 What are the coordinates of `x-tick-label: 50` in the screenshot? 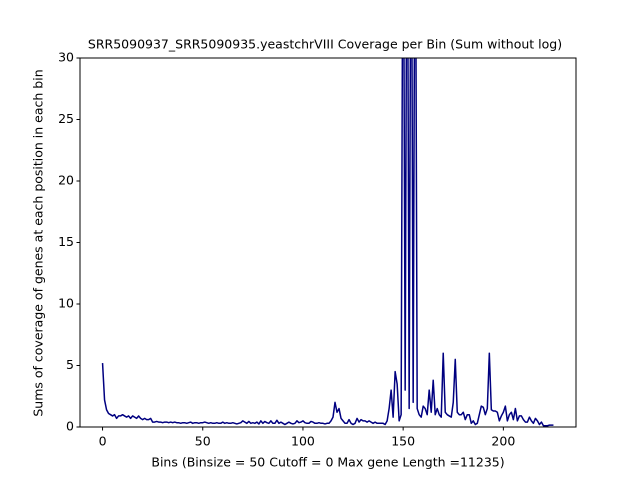 It's located at (203, 441).